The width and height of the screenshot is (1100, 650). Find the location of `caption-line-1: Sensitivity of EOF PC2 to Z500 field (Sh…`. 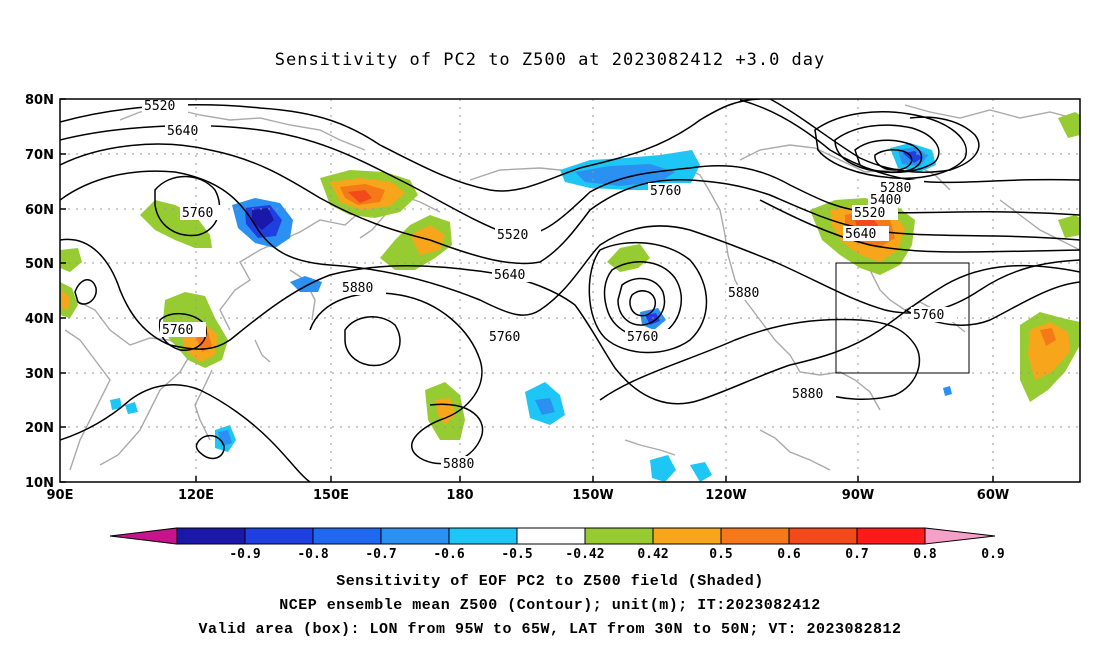

caption-line-1: Sensitivity of EOF PC2 to Z500 field (Sh… is located at coordinates (550, 581).